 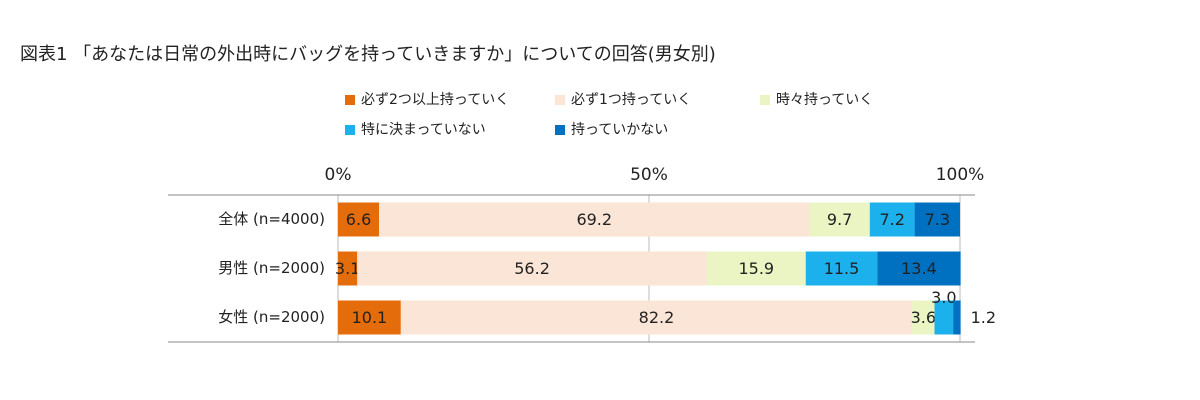 I want to click on value-label: 82.2, so click(x=657, y=317).